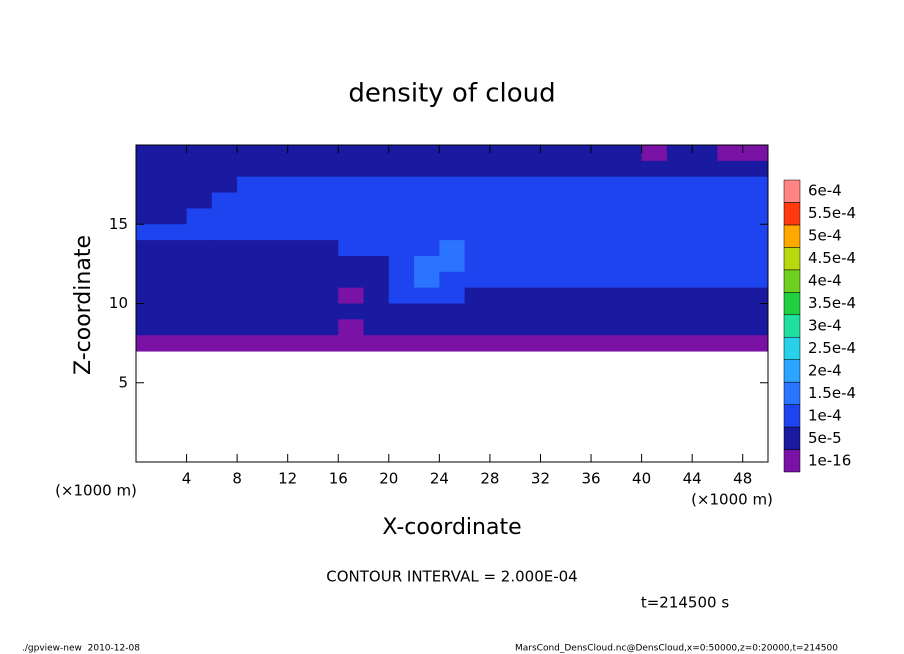 The height and width of the screenshot is (654, 904). Describe the element at coordinates (287, 479) in the screenshot. I see `x-tick-label: 12` at that location.